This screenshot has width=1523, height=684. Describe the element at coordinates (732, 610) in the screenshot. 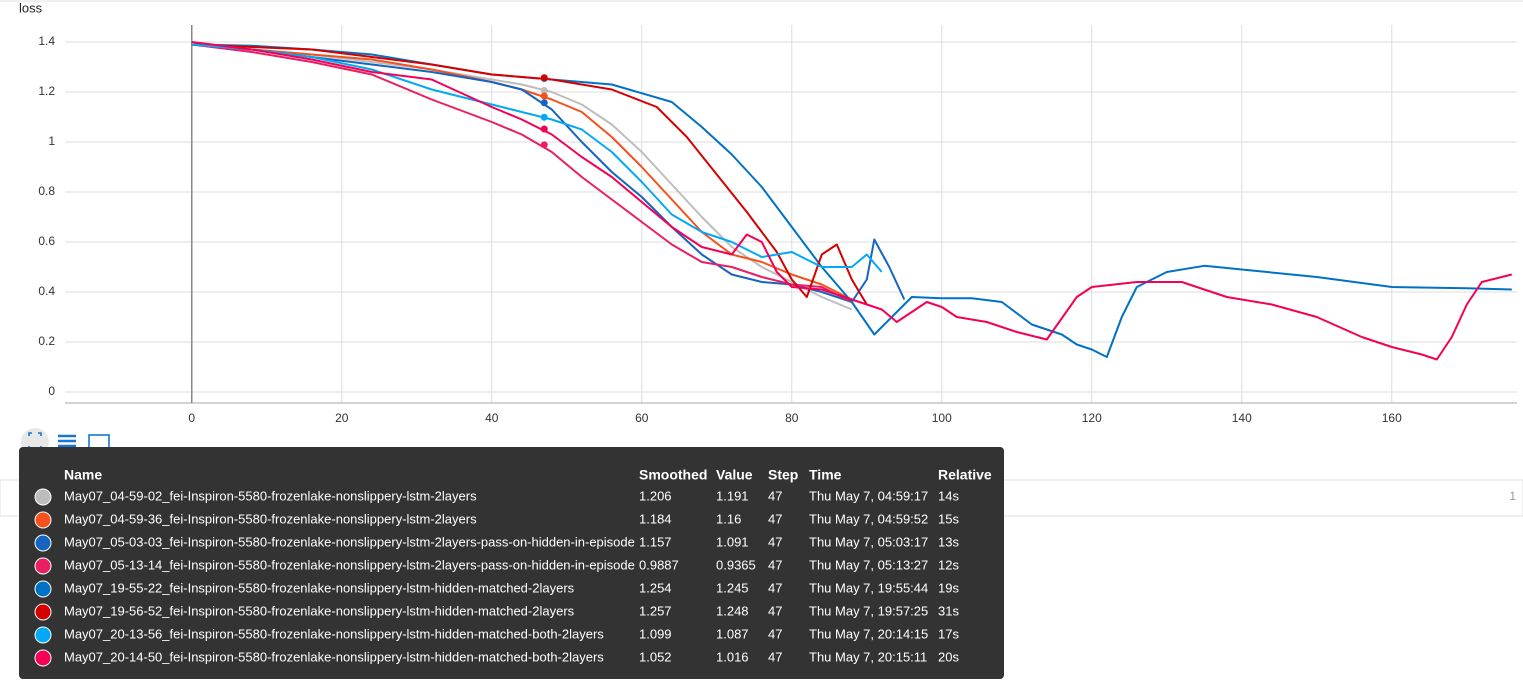

I see `tooltip-cell: 1.248` at that location.